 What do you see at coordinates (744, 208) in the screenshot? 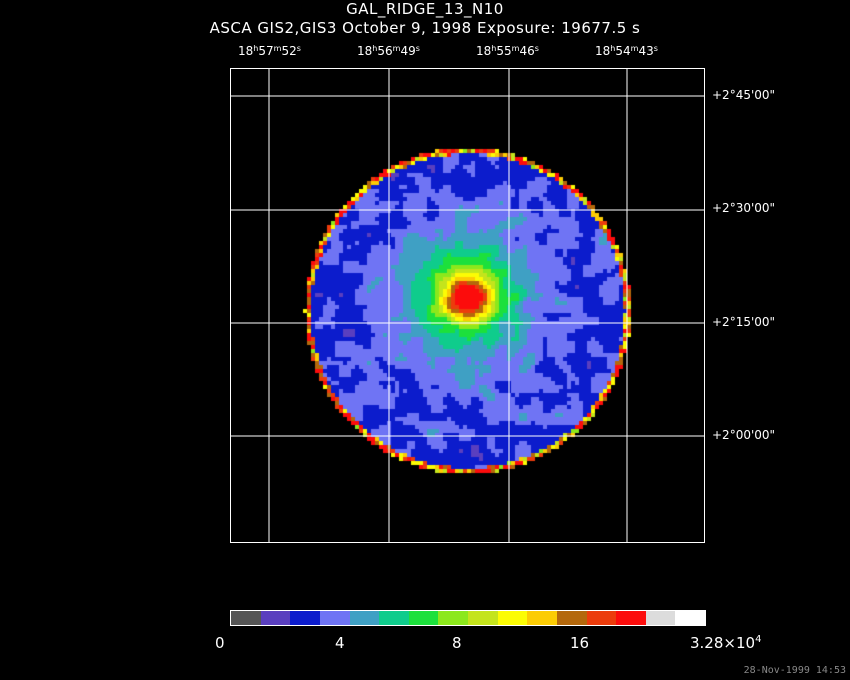
I see `dec-label-2: +2°30'00"` at bounding box center [744, 208].